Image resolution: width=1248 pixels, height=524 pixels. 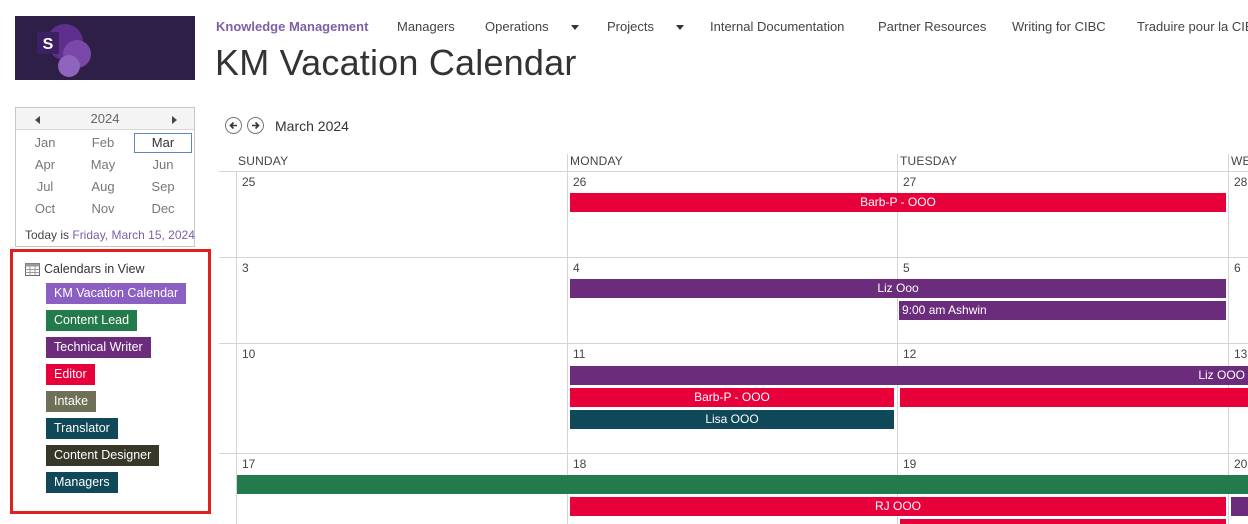 I want to click on current-month-label: March 2024, so click(x=312, y=125).